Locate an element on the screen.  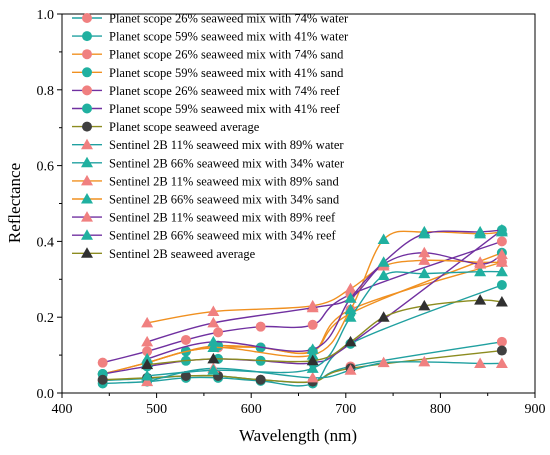
y-tick-label: 0.0 is located at coordinates (46, 394).